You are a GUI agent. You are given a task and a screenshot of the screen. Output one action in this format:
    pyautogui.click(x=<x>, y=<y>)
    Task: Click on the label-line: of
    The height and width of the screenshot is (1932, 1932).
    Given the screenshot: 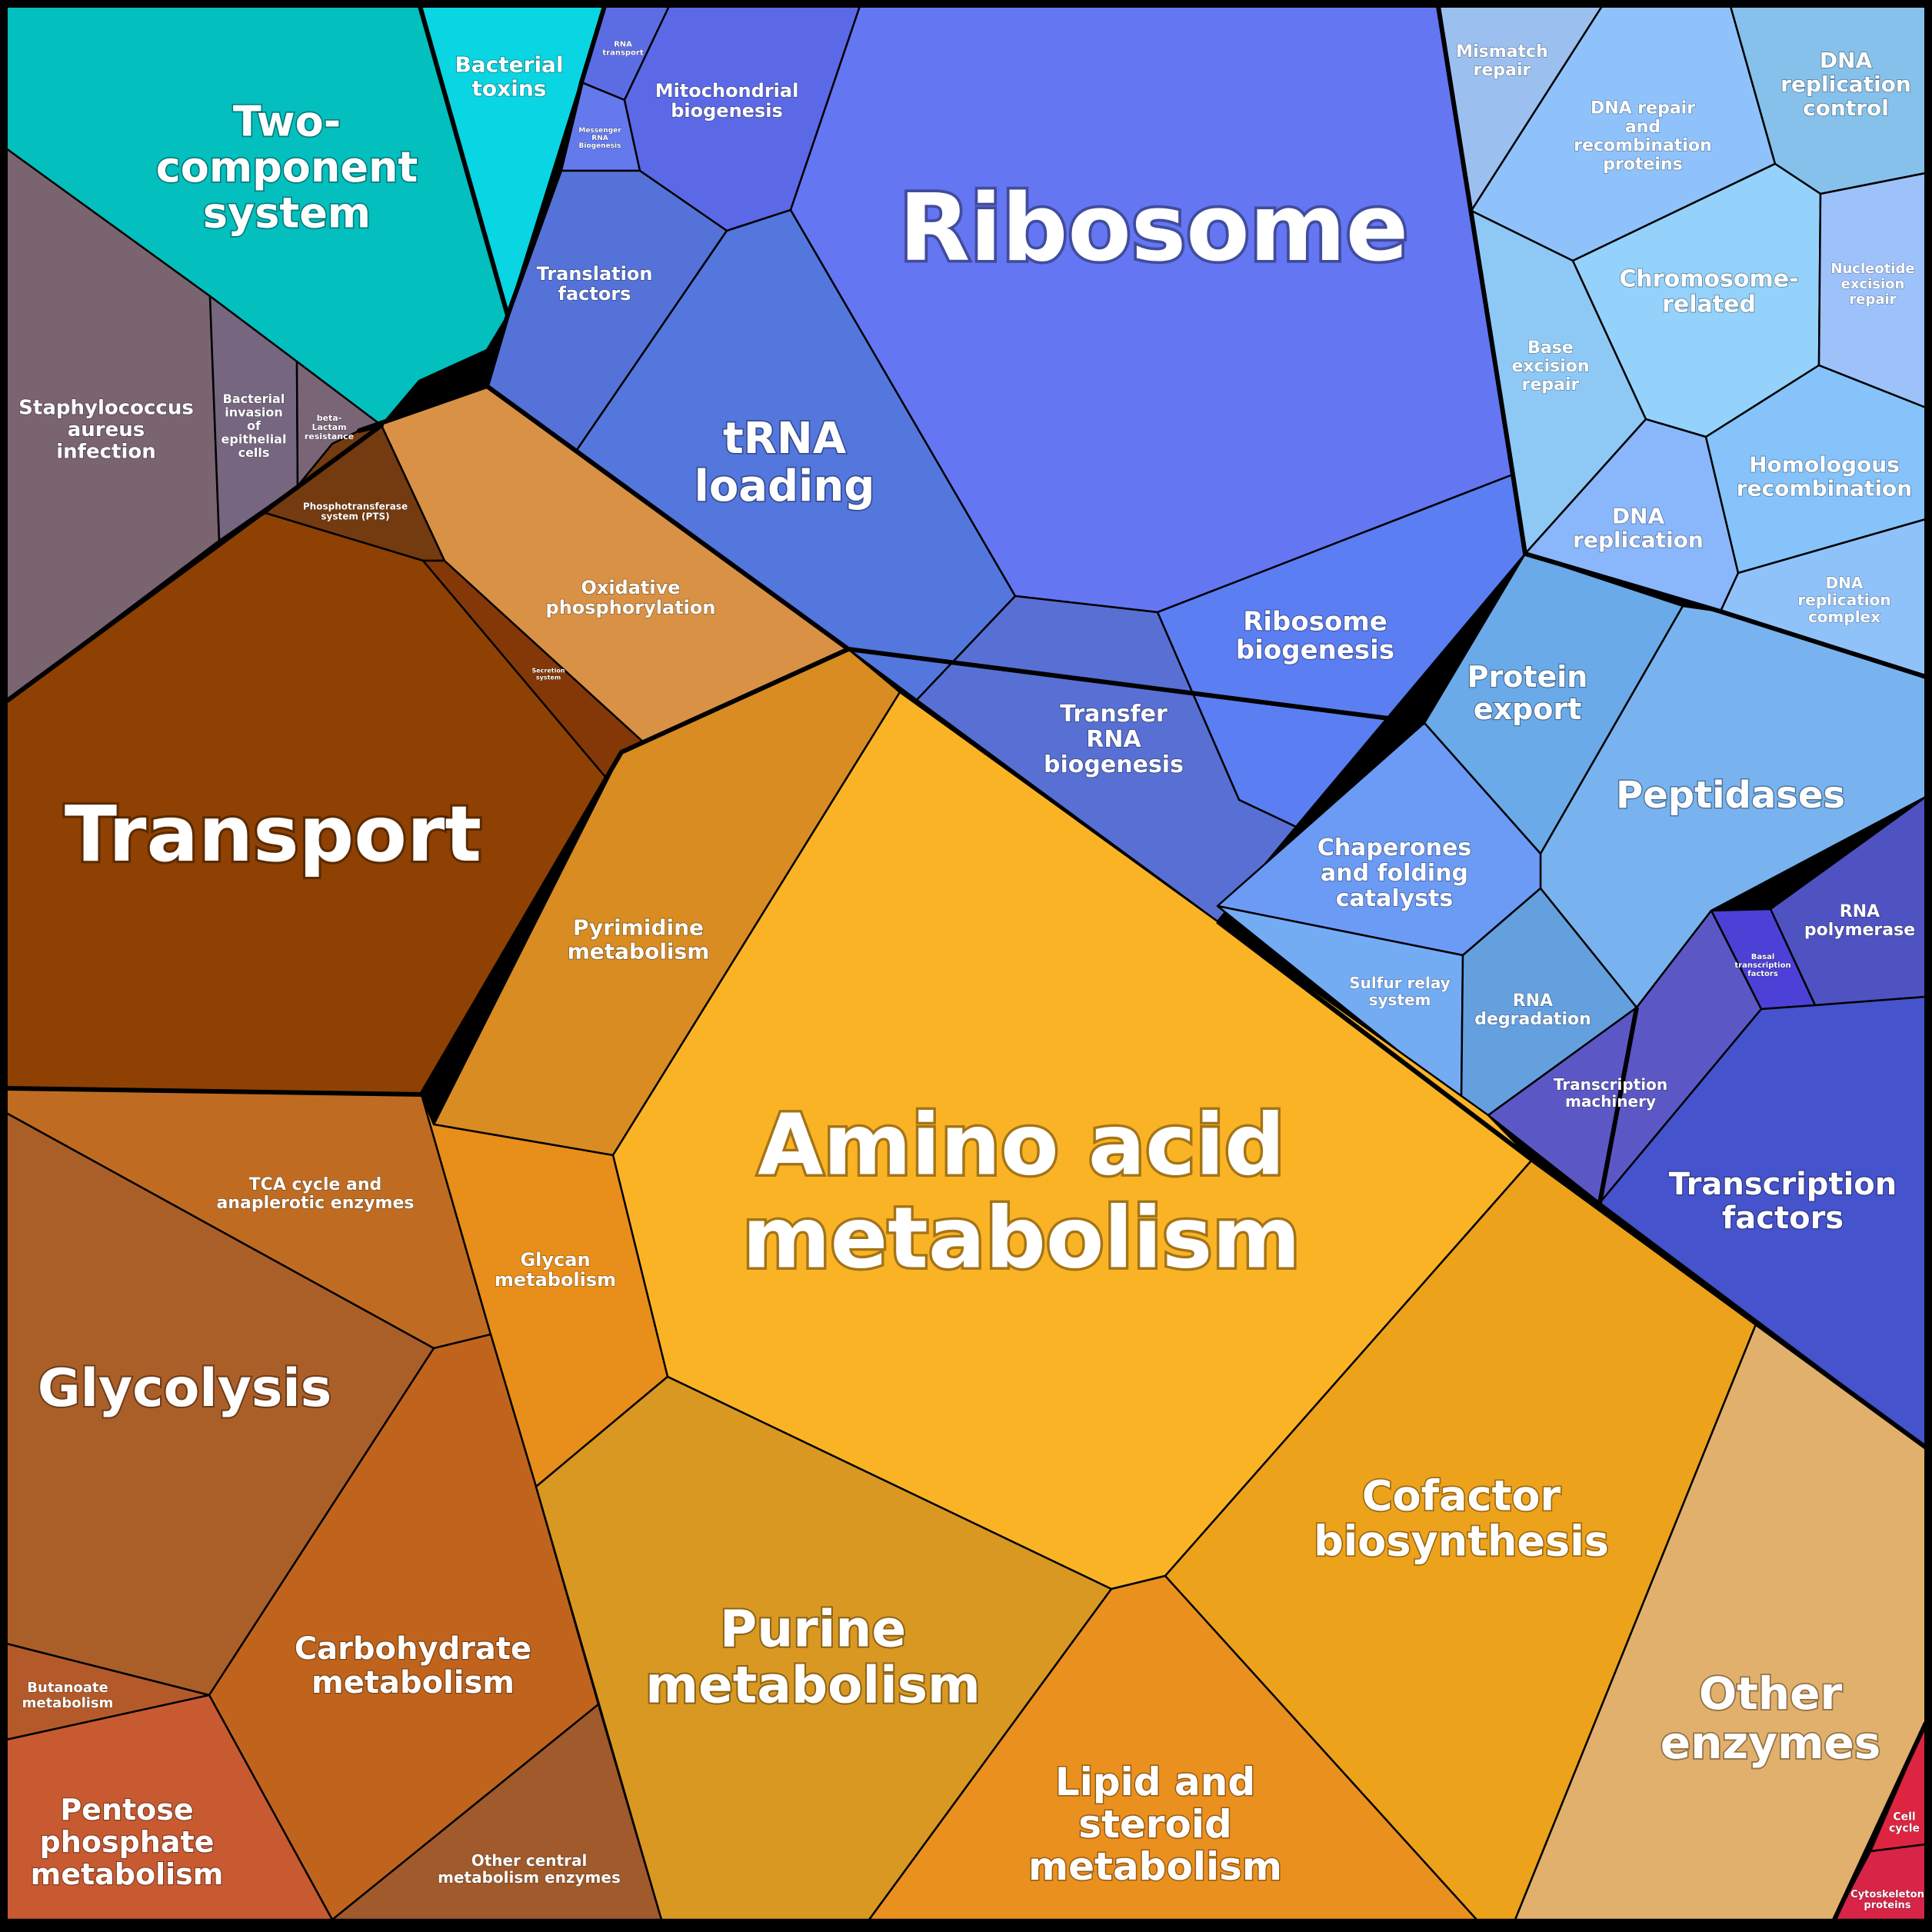 What is the action you would take?
    pyautogui.click(x=254, y=425)
    